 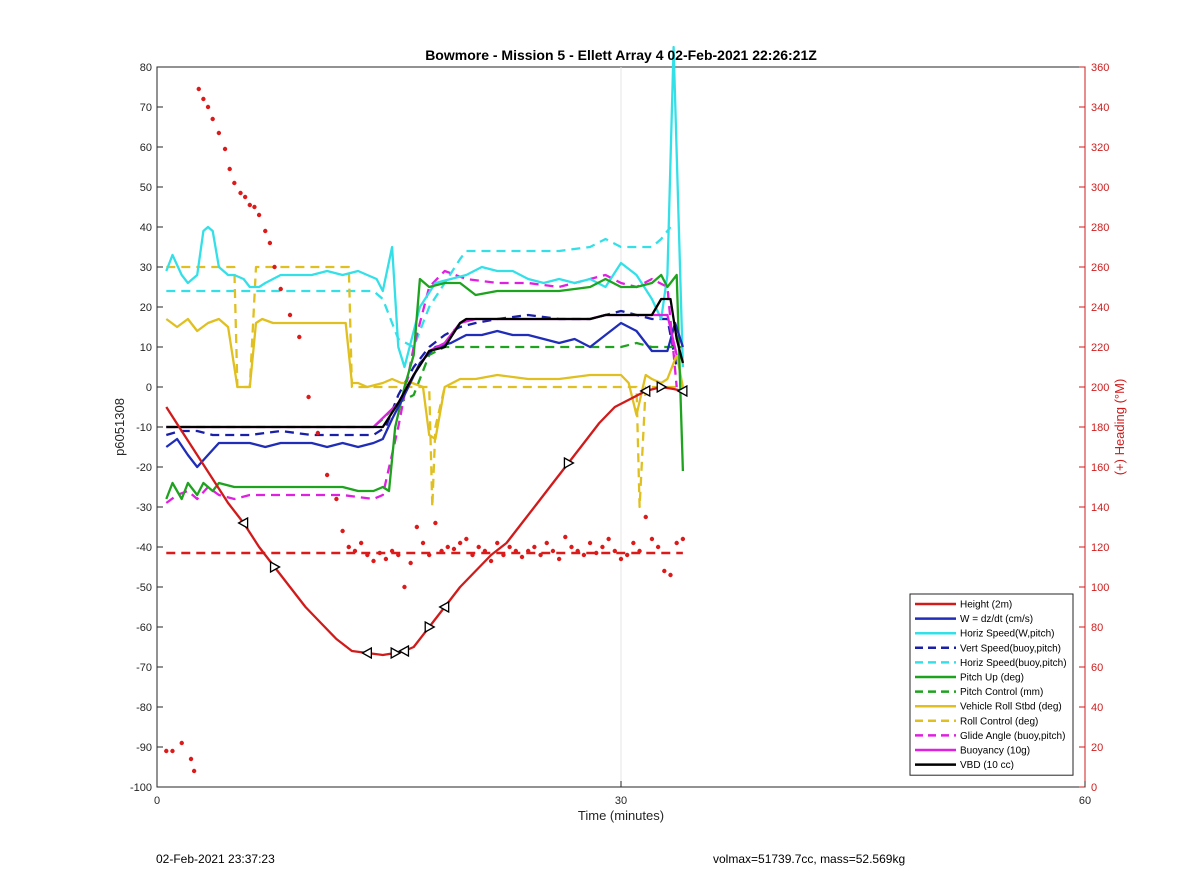 I want to click on y-tick-label: -30, so click(x=144, y=508).